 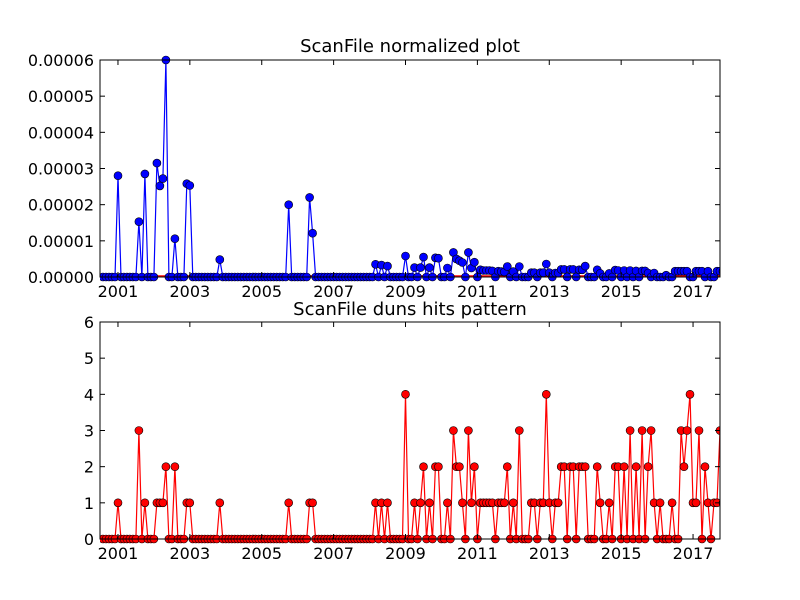 I want to click on y-tick-label: 3, so click(x=89, y=431).